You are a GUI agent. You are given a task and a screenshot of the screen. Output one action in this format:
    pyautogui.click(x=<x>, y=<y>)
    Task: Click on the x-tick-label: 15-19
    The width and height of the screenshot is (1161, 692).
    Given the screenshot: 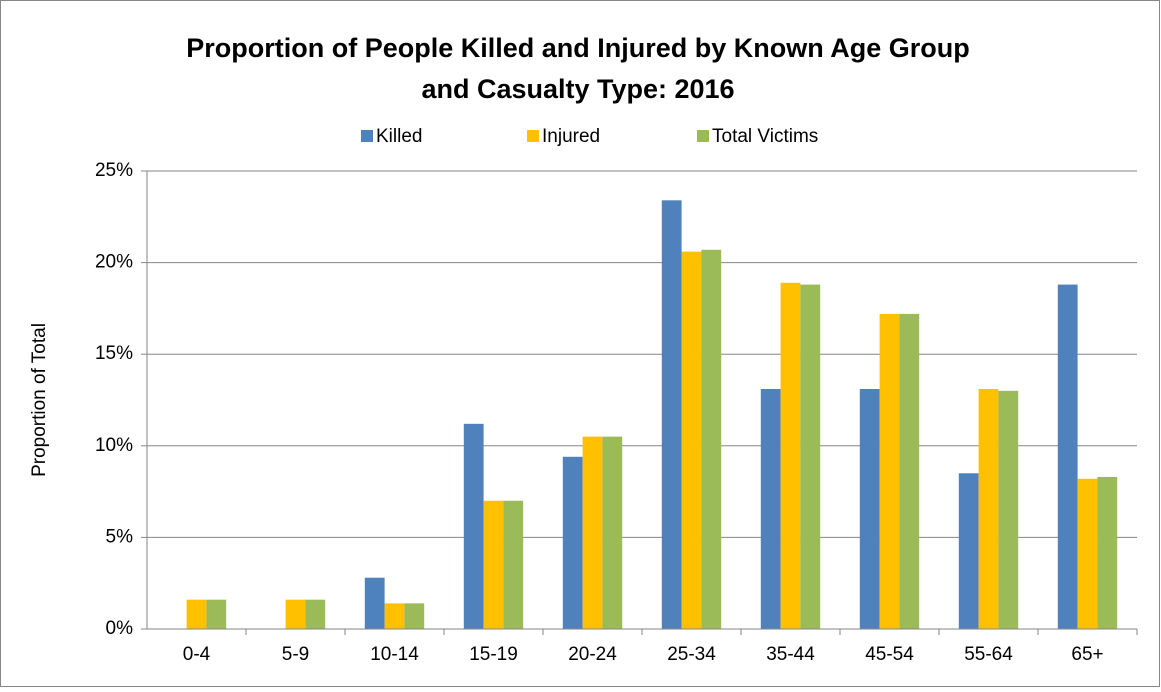 What is the action you would take?
    pyautogui.click(x=493, y=654)
    